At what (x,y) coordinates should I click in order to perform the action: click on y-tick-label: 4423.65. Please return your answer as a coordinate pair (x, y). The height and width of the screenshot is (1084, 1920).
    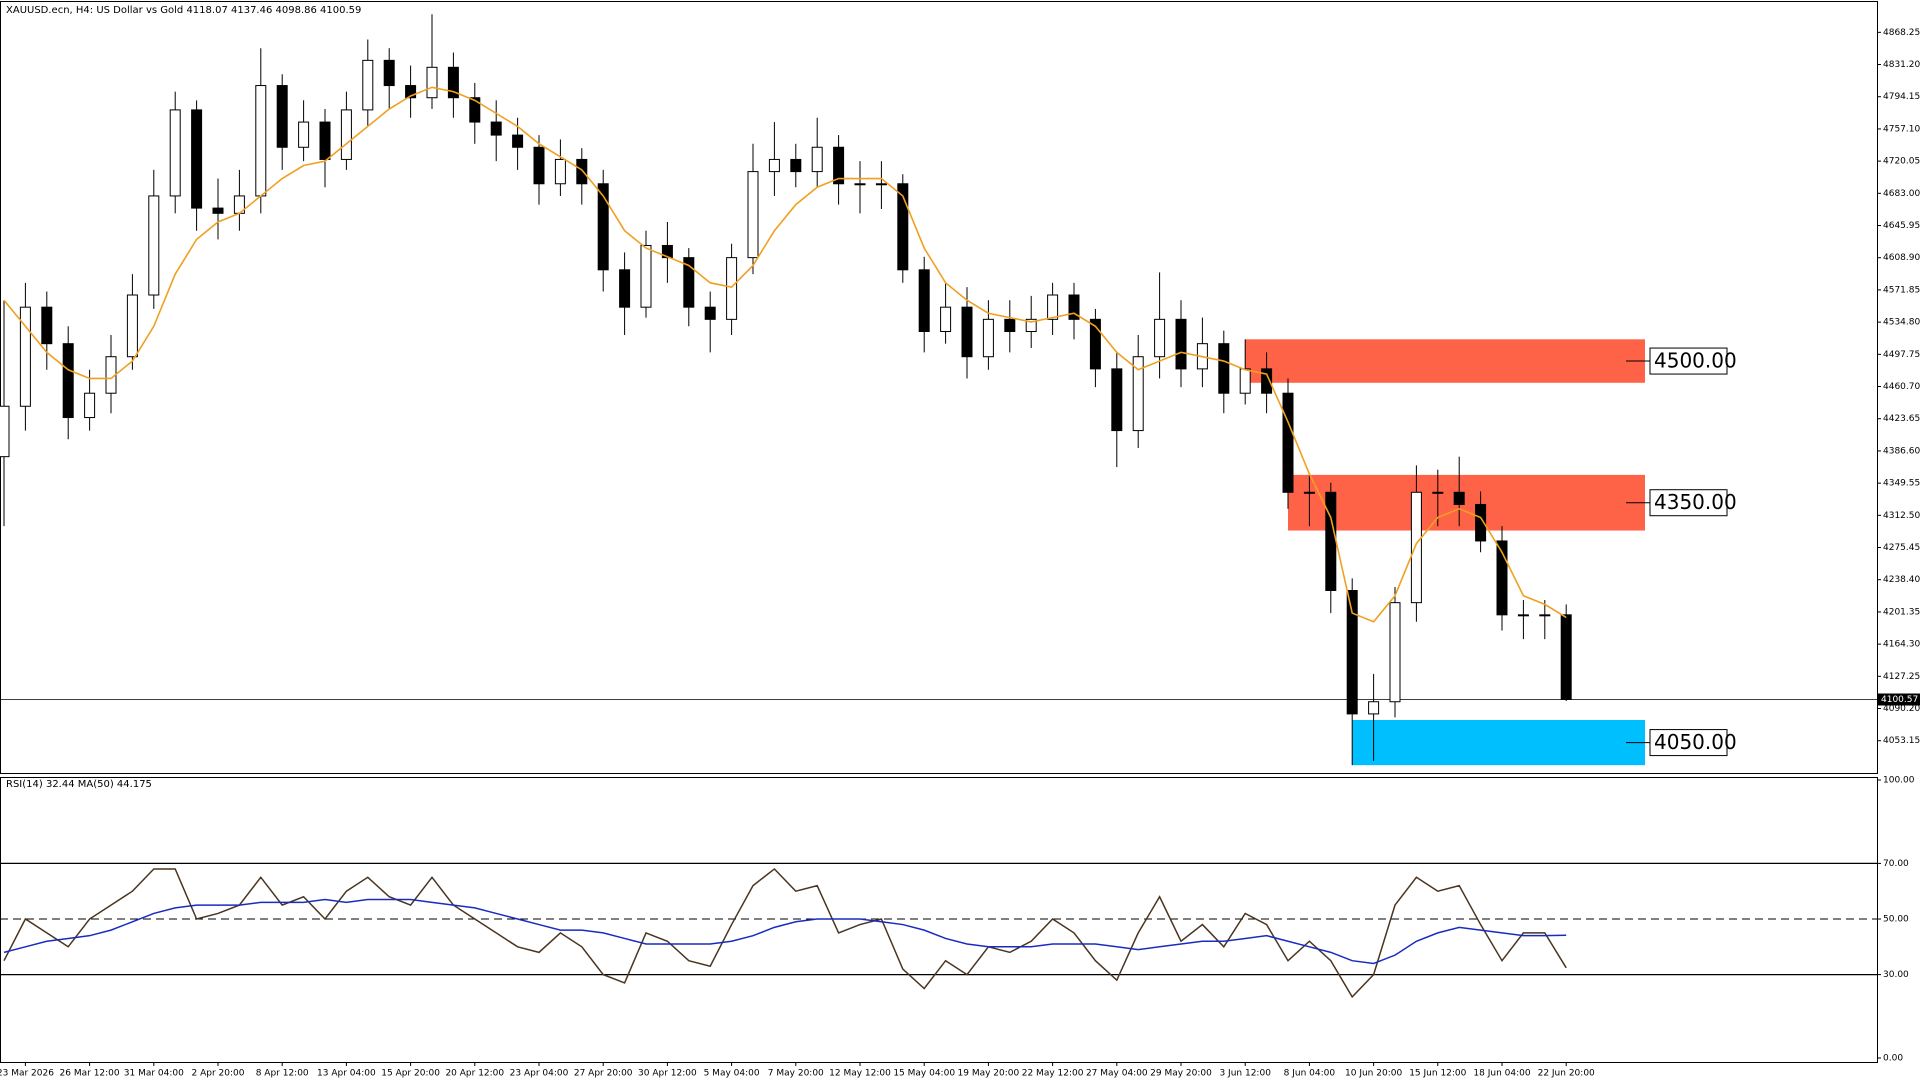
    Looking at the image, I should click on (1901, 419).